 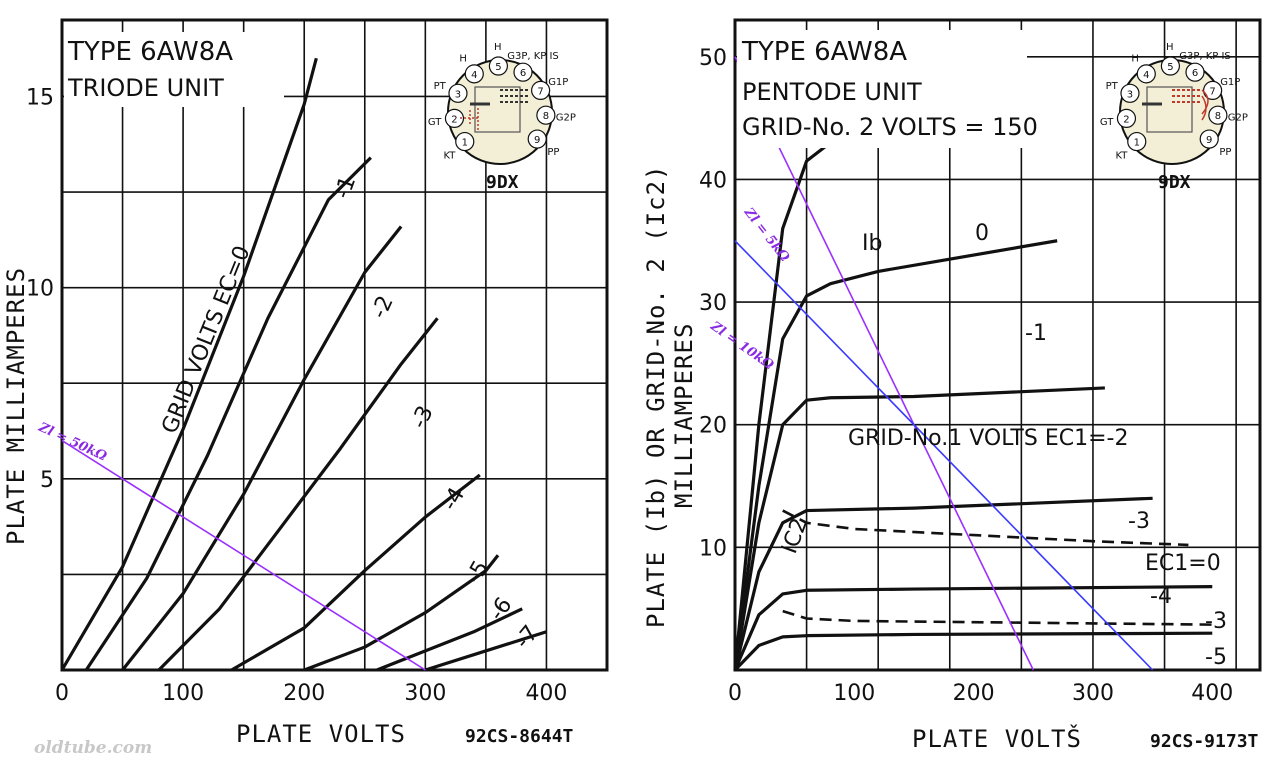 What do you see at coordinates (656, 396) in the screenshot?
I see `pentode-y-axis-label: PLATE (Ib) OR GRID-No. 2 (Ic2)` at bounding box center [656, 396].